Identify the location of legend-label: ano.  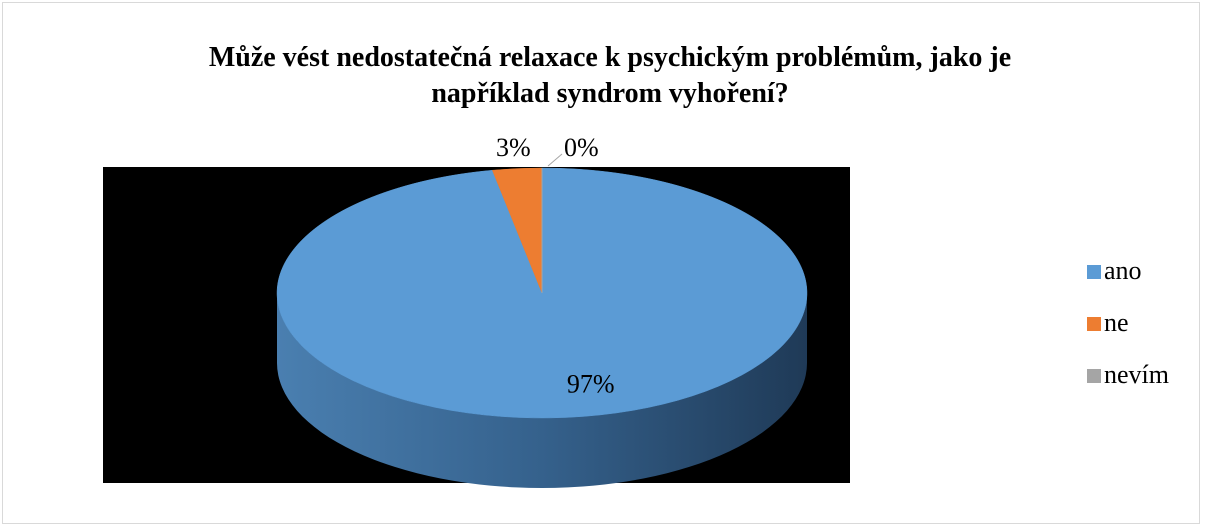
(1123, 270).